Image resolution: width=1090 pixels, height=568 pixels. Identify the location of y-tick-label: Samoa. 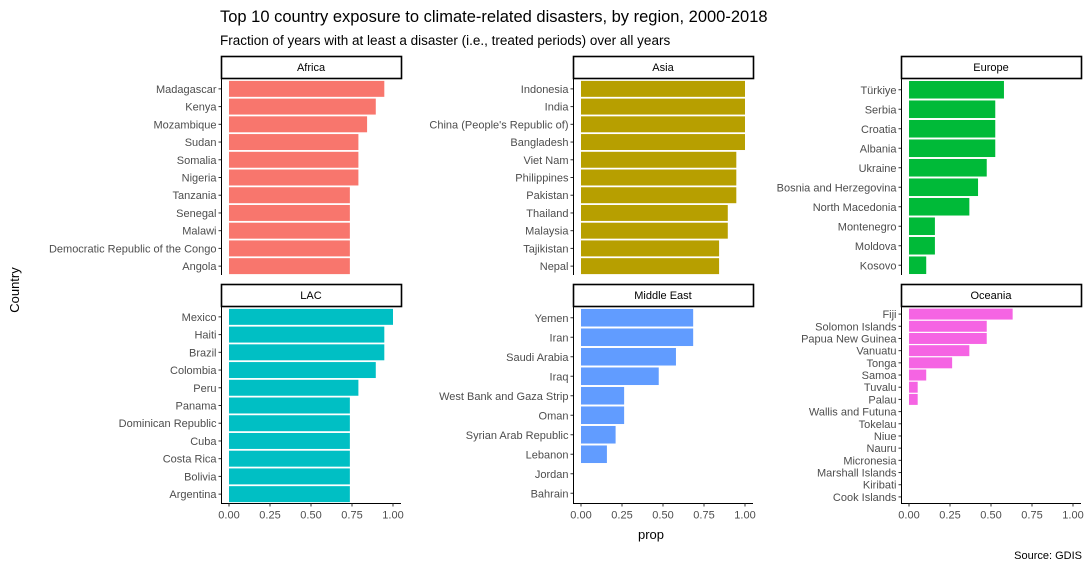
(880, 376).